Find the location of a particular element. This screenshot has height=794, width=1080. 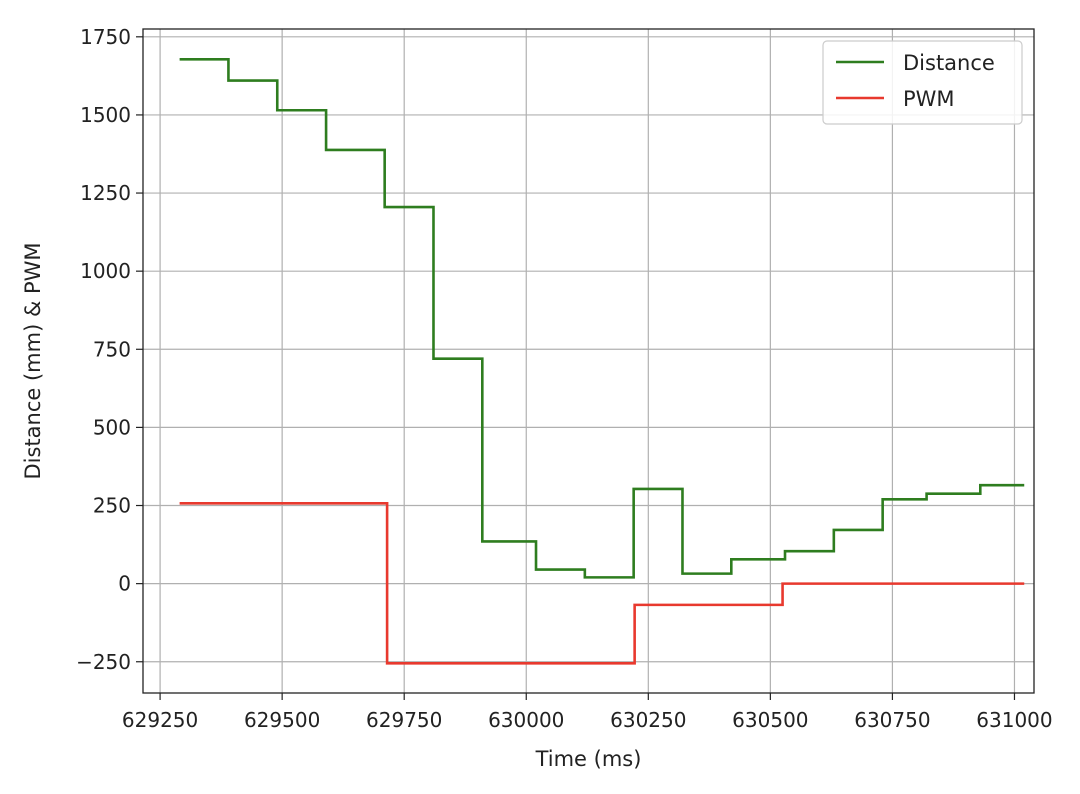

x-tick-label: 629500 is located at coordinates (282, 720).